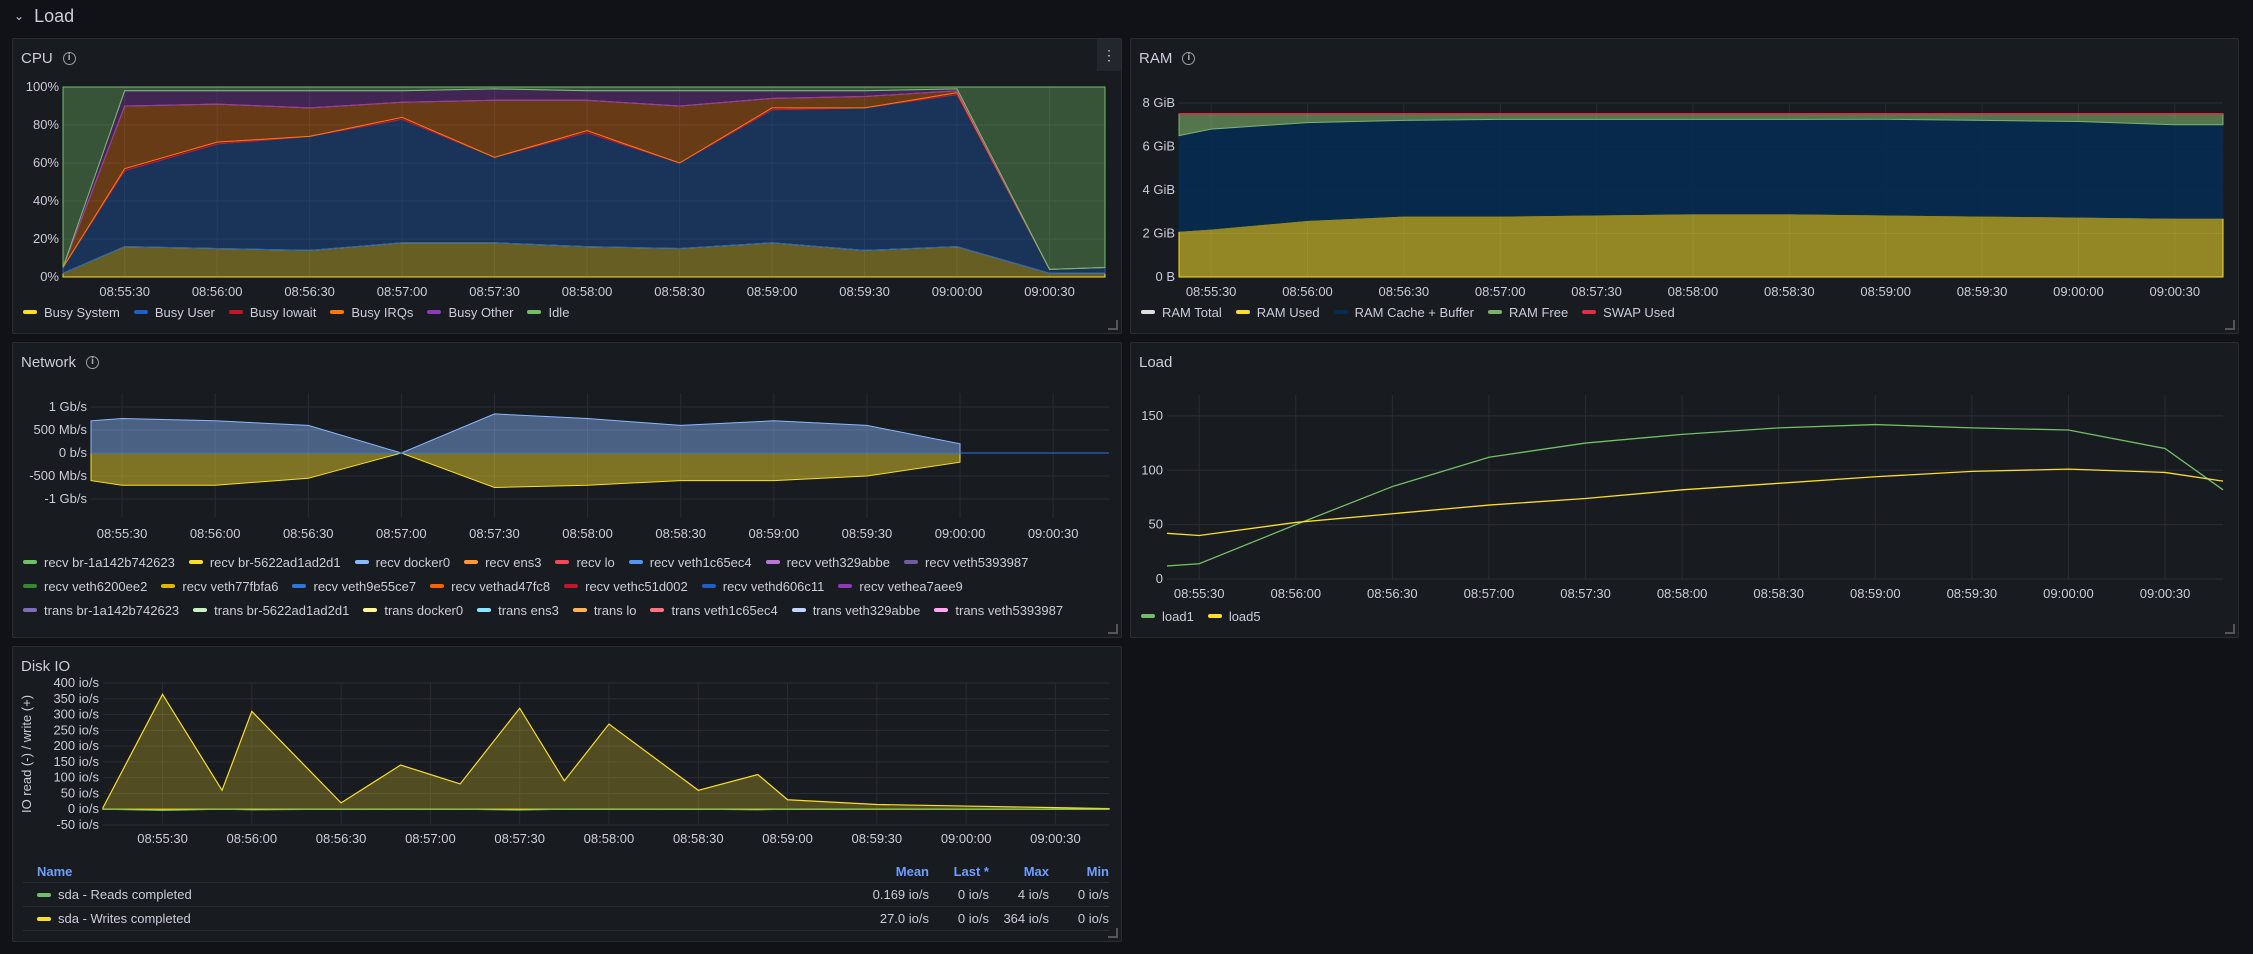  I want to click on legend-label: recv veth5393987, so click(977, 562).